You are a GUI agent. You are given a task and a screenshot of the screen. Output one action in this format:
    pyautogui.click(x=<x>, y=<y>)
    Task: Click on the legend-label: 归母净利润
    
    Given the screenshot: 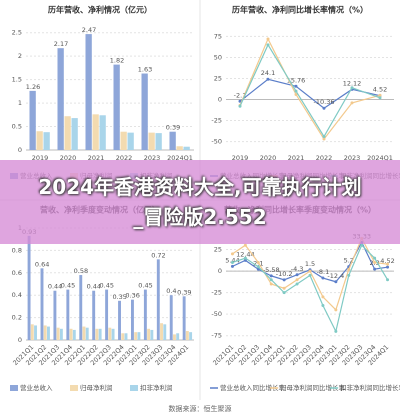 What is the action you would take?
    pyautogui.click(x=96, y=387)
    